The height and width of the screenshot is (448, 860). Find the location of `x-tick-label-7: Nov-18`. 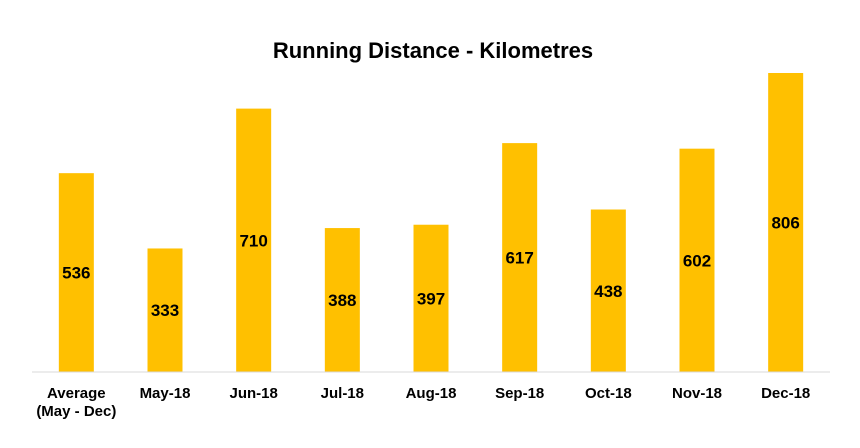

x-tick-label-7: Nov-18 is located at coordinates (697, 393).